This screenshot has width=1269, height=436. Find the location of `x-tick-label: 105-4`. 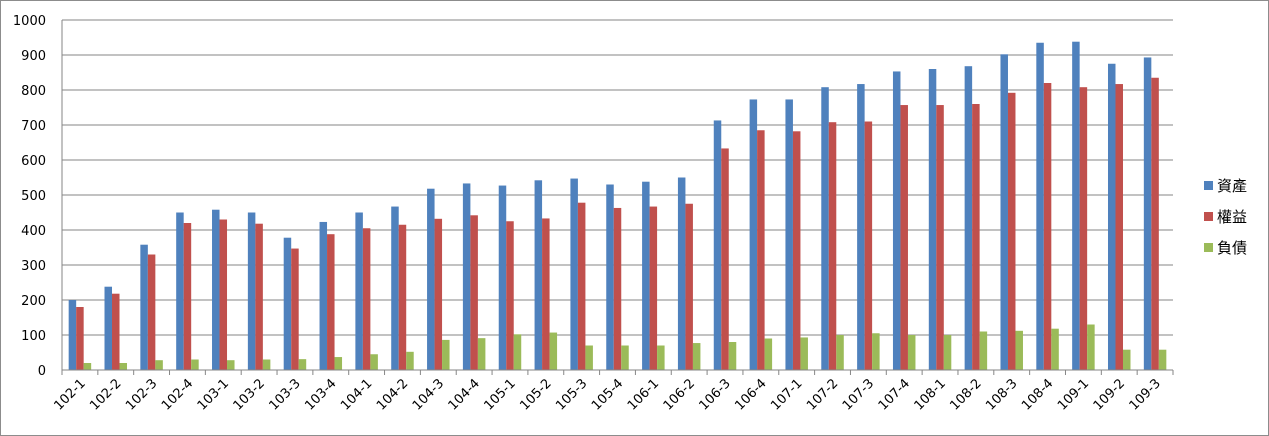

x-tick-label: 105-4 is located at coordinates (607, 394).